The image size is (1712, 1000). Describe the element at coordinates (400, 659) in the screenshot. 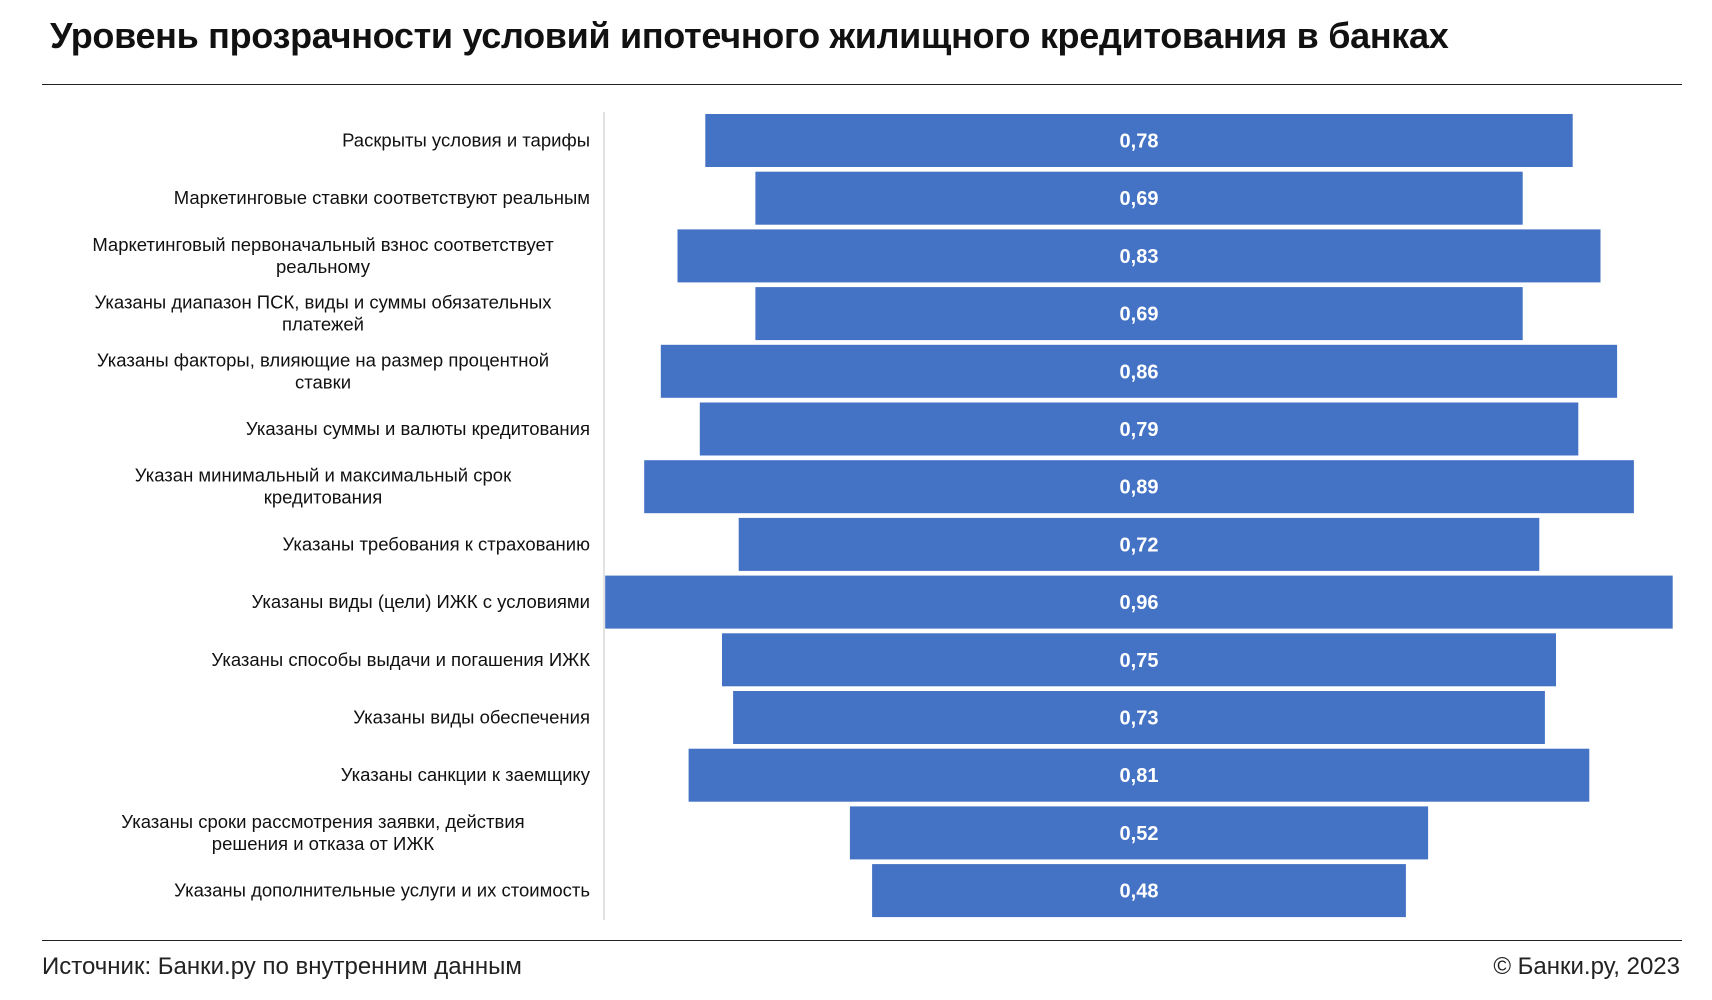

I see `category-label-10: Указаны способы выдачи и погашения ИЖК` at that location.